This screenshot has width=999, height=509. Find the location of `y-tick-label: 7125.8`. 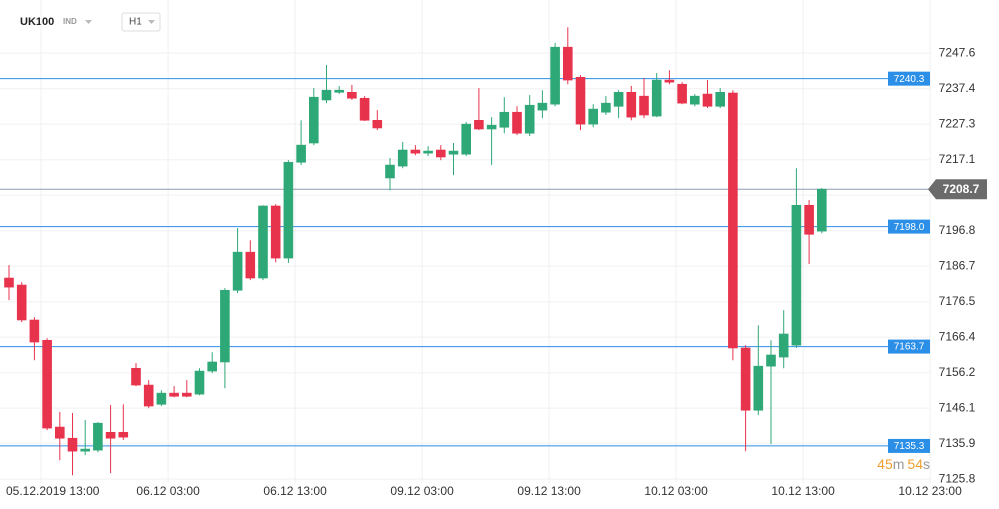

y-tick-label: 7125.8 is located at coordinates (957, 478).